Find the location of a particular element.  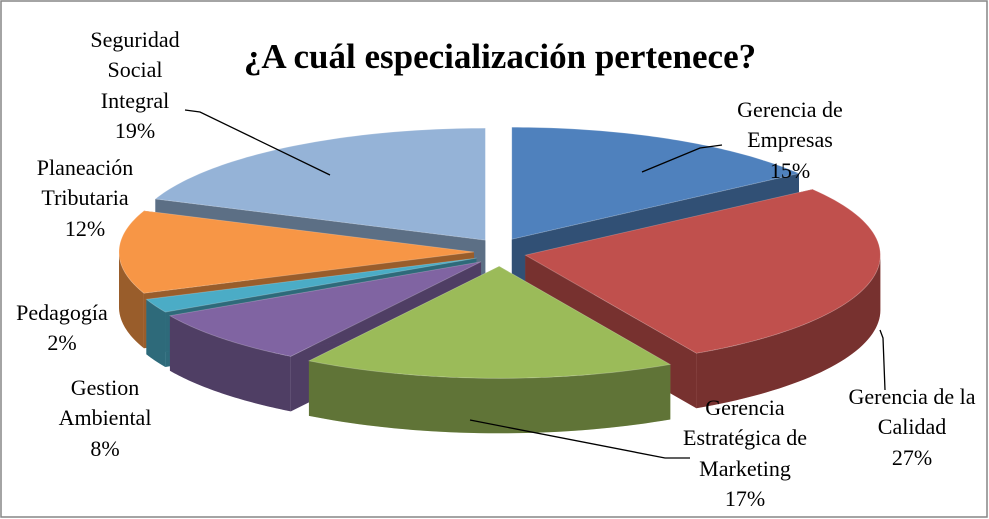

category-label: Gerencia de la Calidad is located at coordinates (912, 412).